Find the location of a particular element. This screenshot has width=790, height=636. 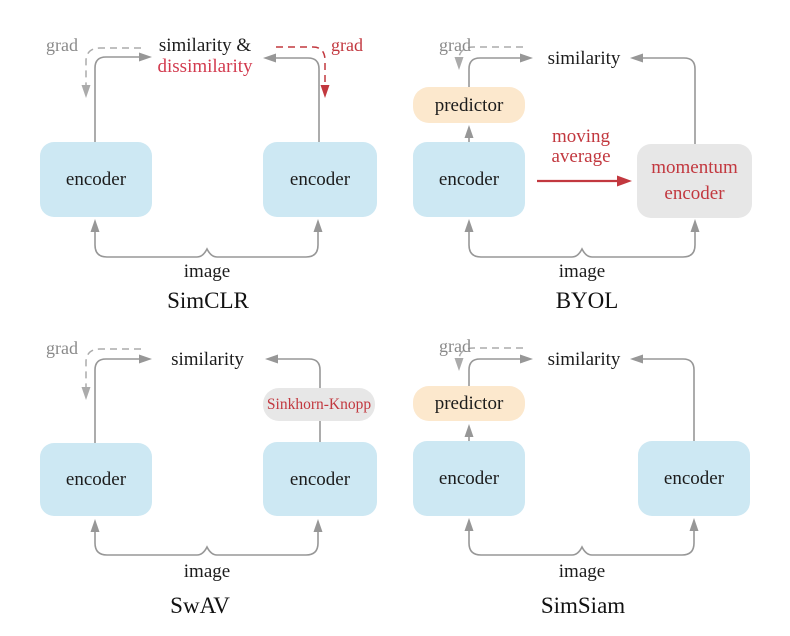

moving-average-arrowhead is located at coordinates (624, 181).